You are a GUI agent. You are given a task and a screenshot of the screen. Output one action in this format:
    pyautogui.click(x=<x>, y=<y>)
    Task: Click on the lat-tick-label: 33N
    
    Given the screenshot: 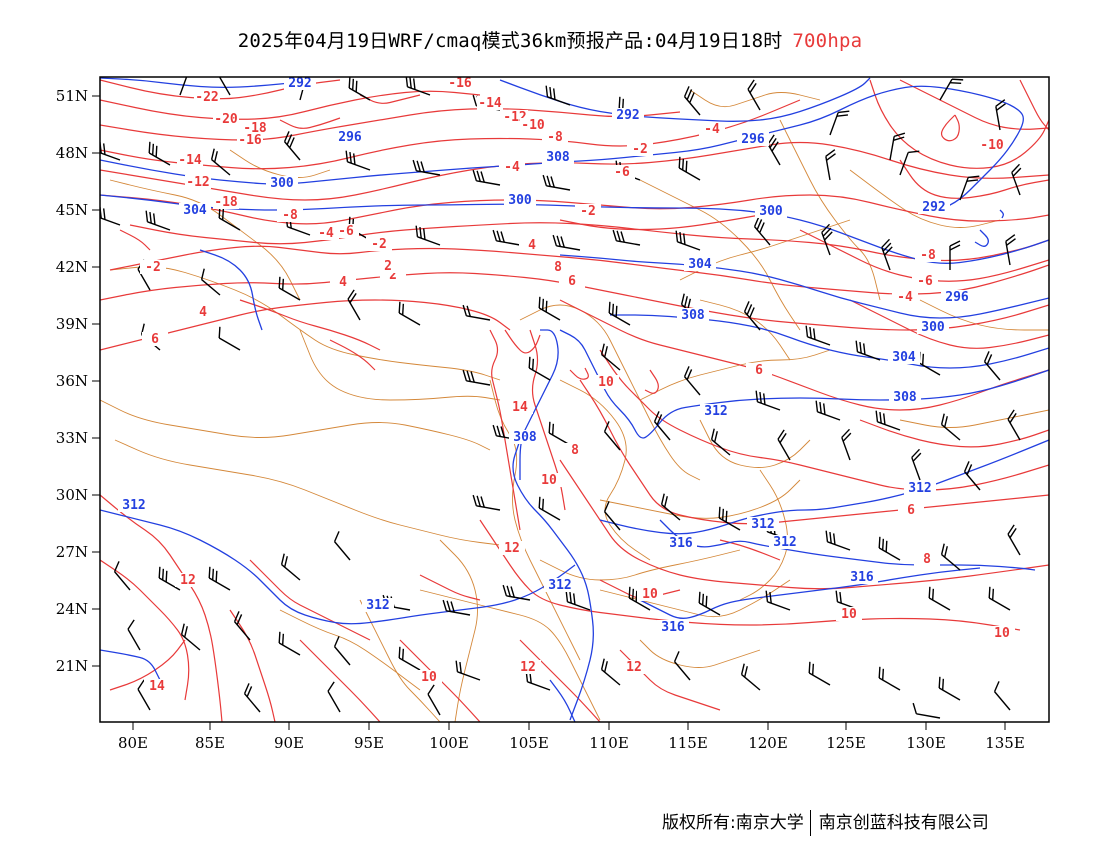 What is the action you would take?
    pyautogui.click(x=72, y=438)
    